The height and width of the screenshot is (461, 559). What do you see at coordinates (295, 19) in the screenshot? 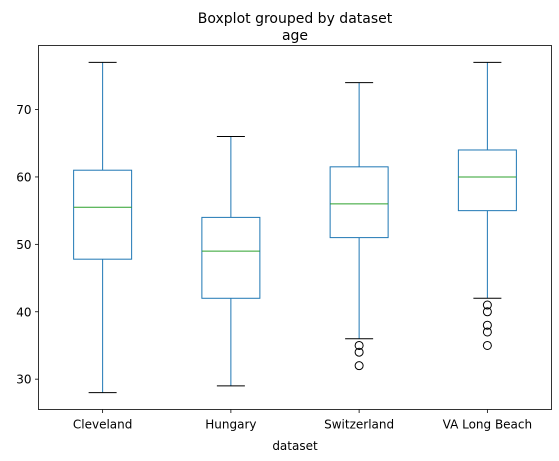
I see `chart-suptitle: Boxplot grouped by dataset` at bounding box center [295, 19].